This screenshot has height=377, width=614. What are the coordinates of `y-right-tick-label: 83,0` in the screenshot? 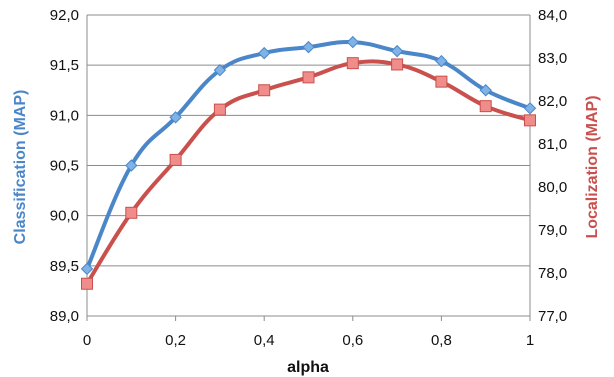 It's located at (552, 58).